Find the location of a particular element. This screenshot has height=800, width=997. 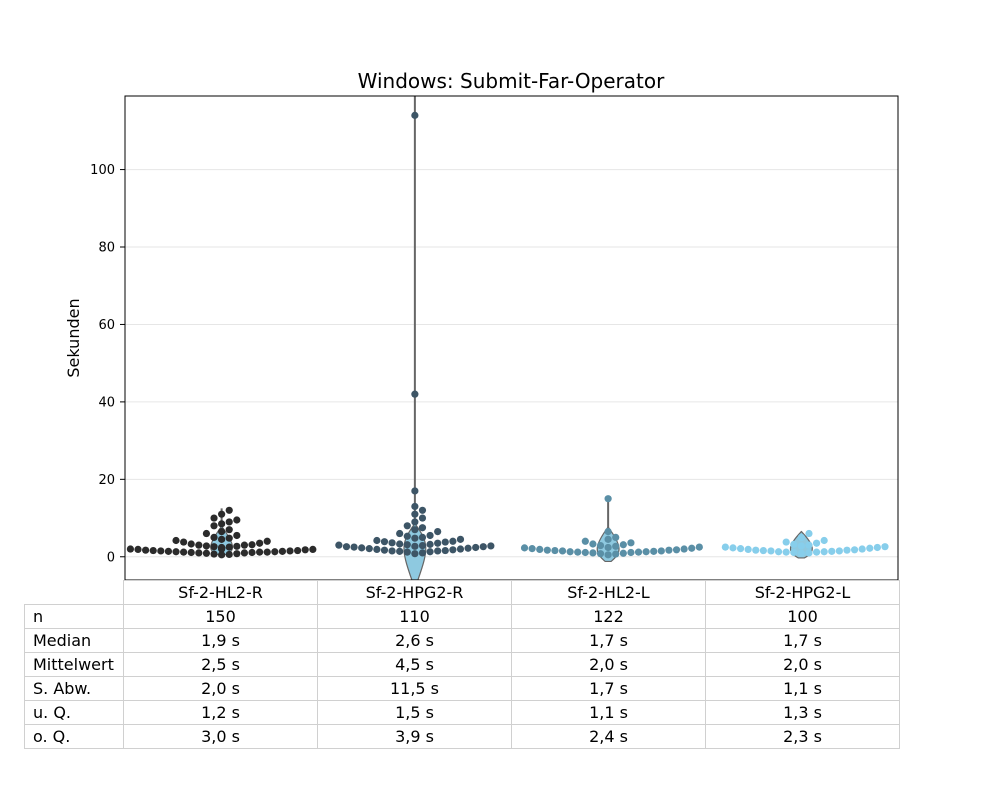

stats-row-n: n 150 110 122 100 is located at coordinates (462, 616).